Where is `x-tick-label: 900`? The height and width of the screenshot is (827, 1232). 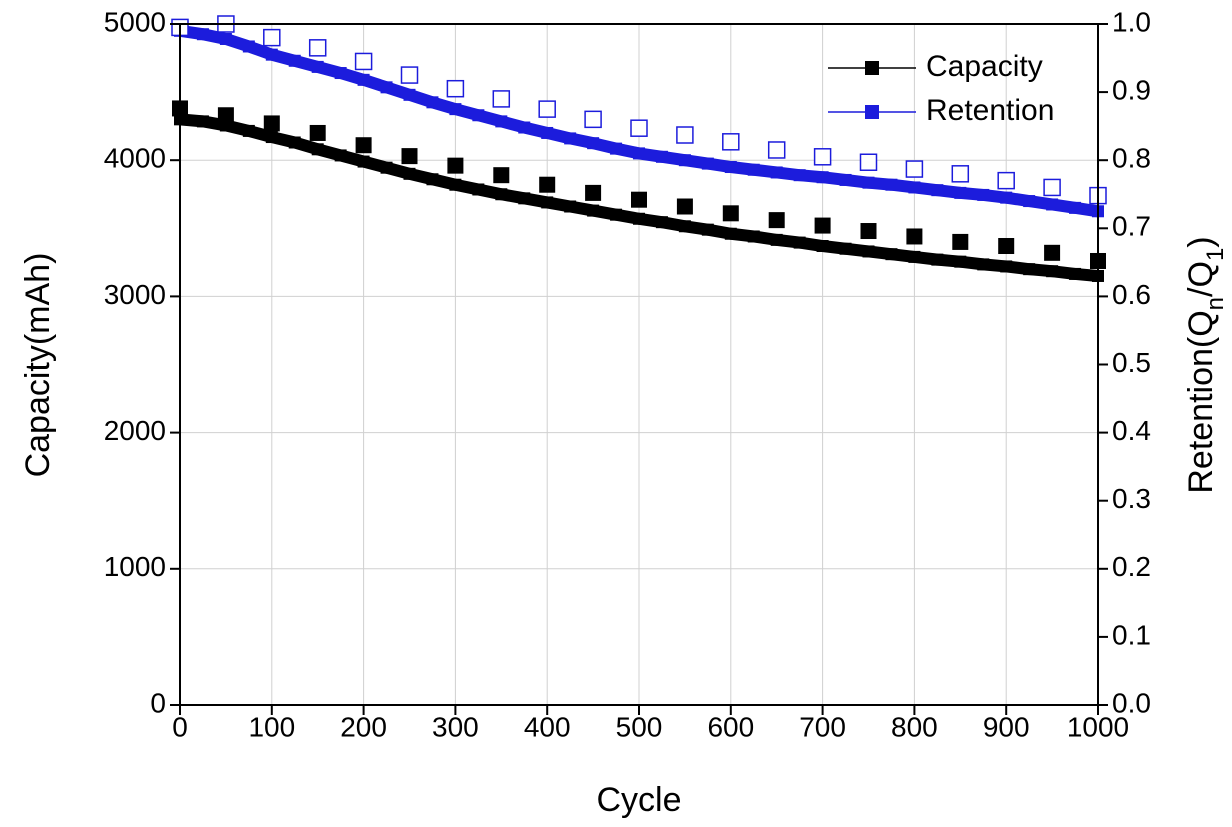
x-tick-label: 900 is located at coordinates (1006, 726).